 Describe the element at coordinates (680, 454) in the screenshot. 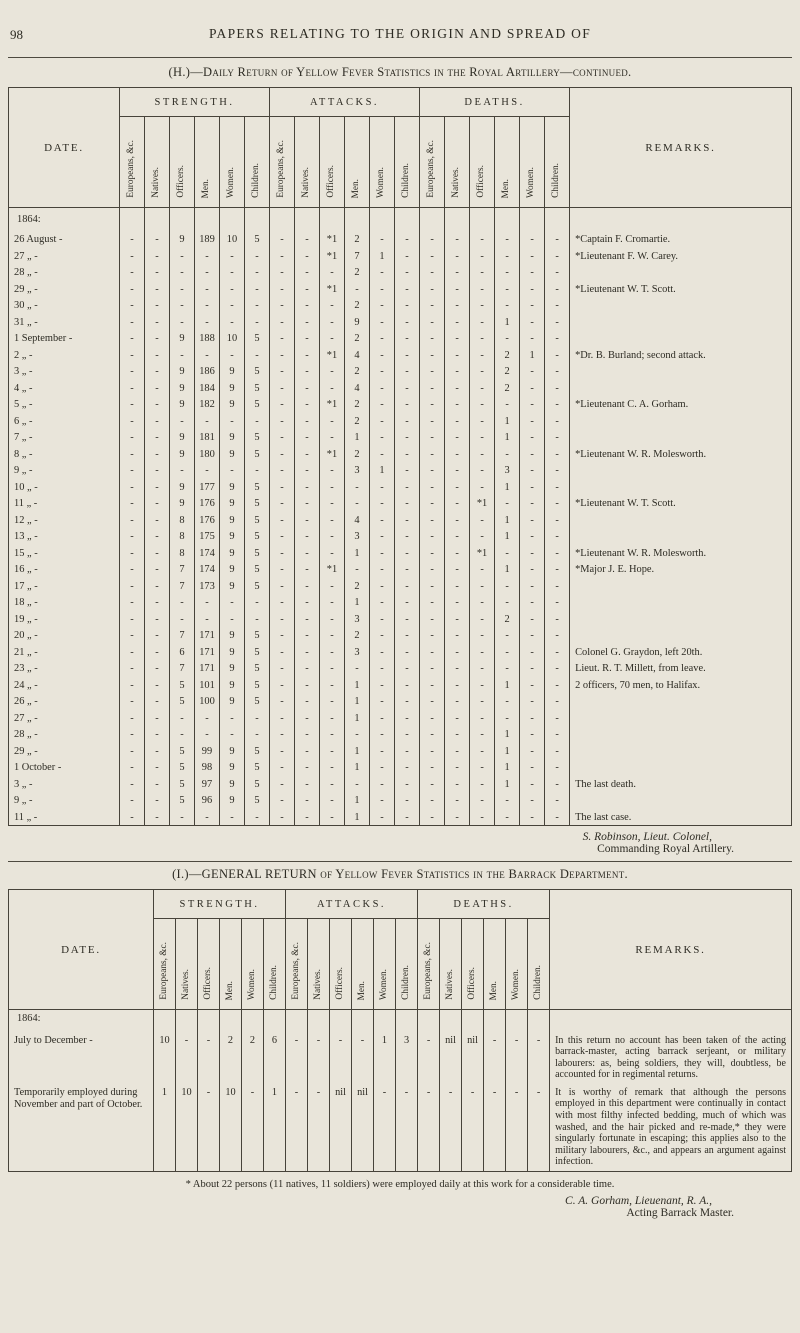

I see `remarks-cell: *Lieutenant W. R. Molesworth.` at that location.